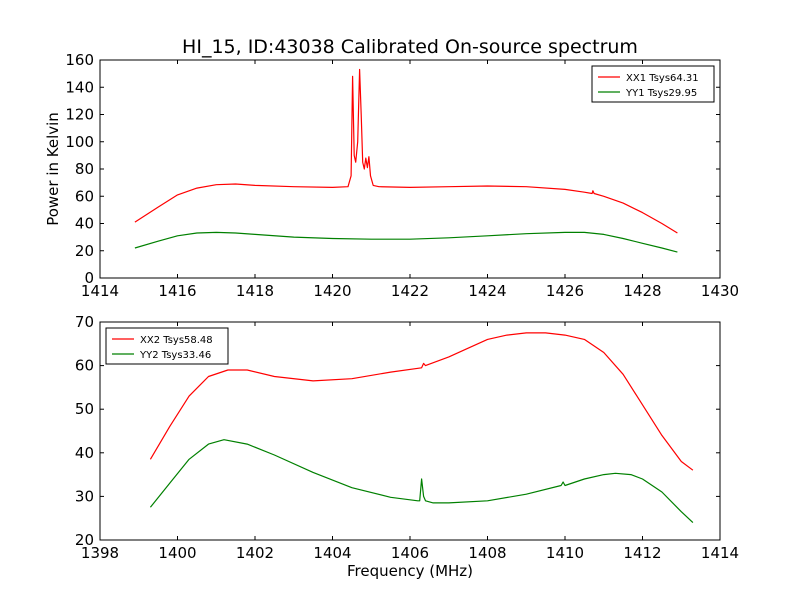  Describe the element at coordinates (177, 291) in the screenshot. I see `x-tick-label: 1416` at that location.